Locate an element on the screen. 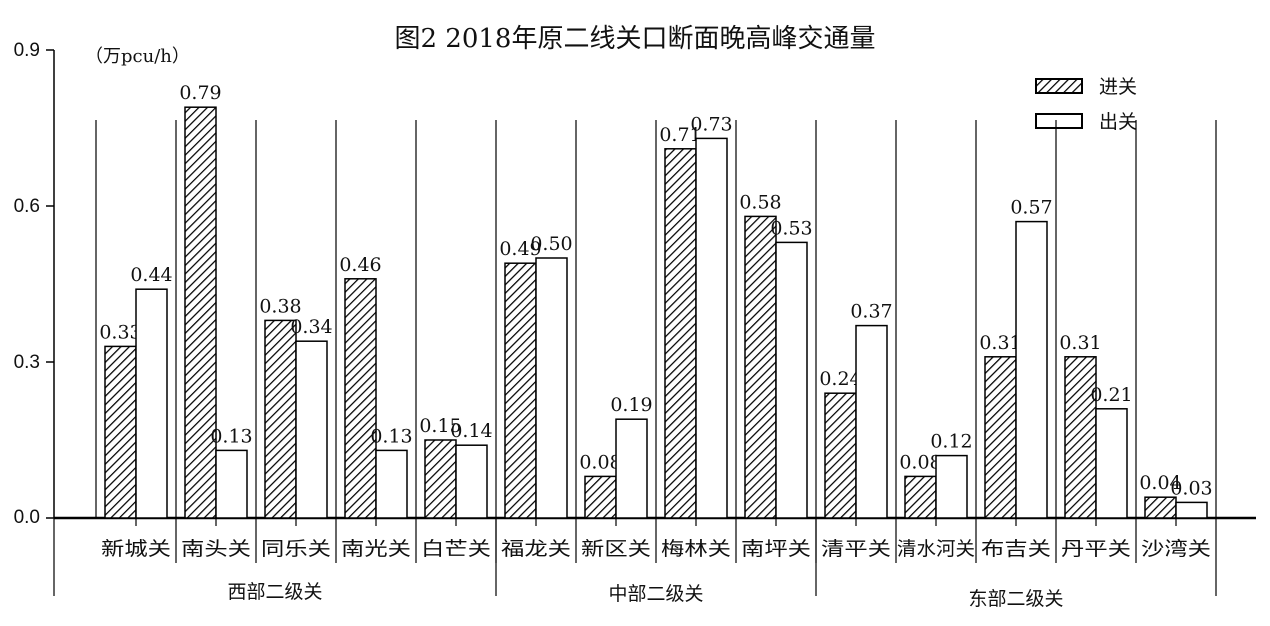 The height and width of the screenshot is (626, 1270). category-label: 福龙关 is located at coordinates (536, 549).